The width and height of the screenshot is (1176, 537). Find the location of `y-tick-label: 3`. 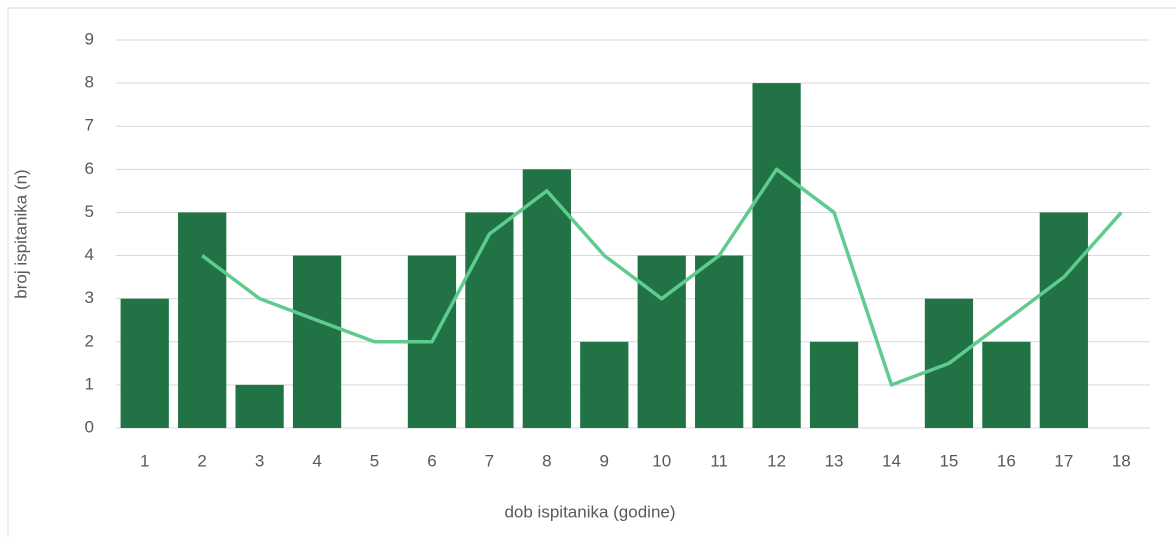

y-tick-label: 3 is located at coordinates (89, 297).